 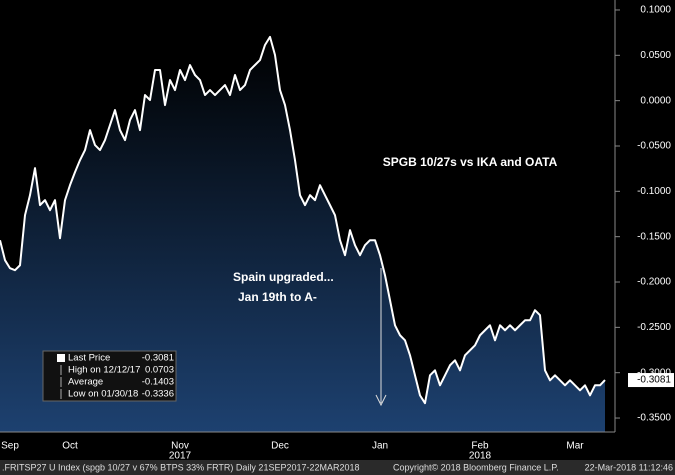 What do you see at coordinates (180, 456) in the screenshot?
I see `x-year-label: 2017` at bounding box center [180, 456].